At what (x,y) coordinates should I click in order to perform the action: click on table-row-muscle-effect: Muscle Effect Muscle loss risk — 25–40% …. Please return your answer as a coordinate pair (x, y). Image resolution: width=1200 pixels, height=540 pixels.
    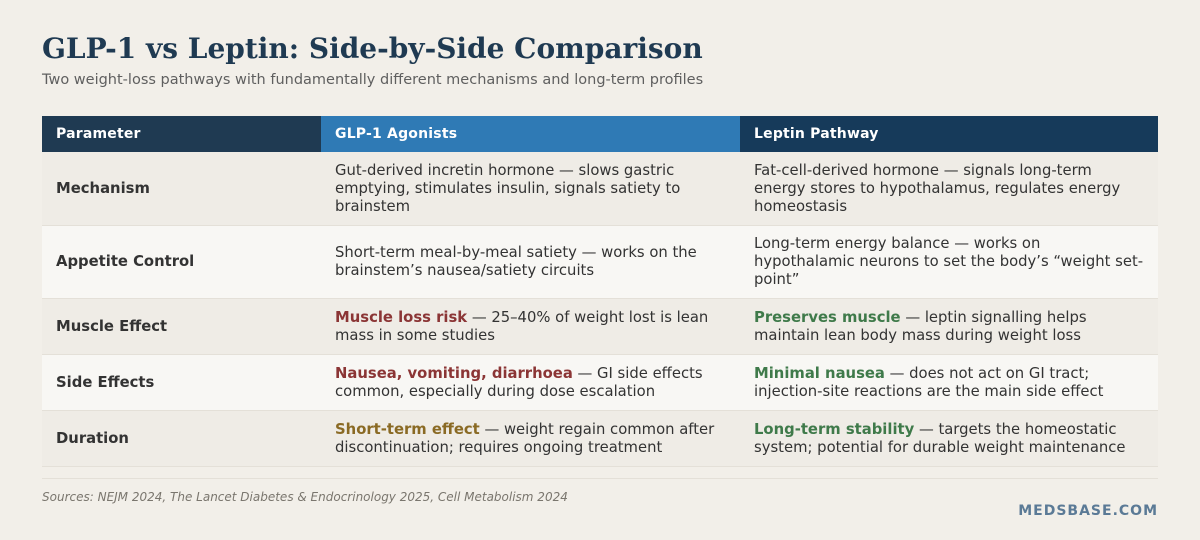
    Looking at the image, I should click on (600, 326).